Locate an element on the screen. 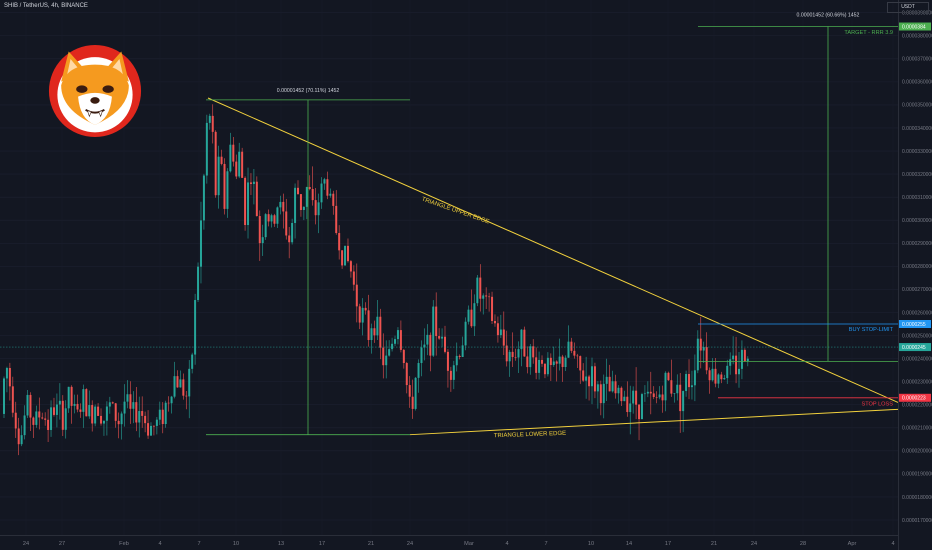  time-tick-label: 4 is located at coordinates (506, 544).